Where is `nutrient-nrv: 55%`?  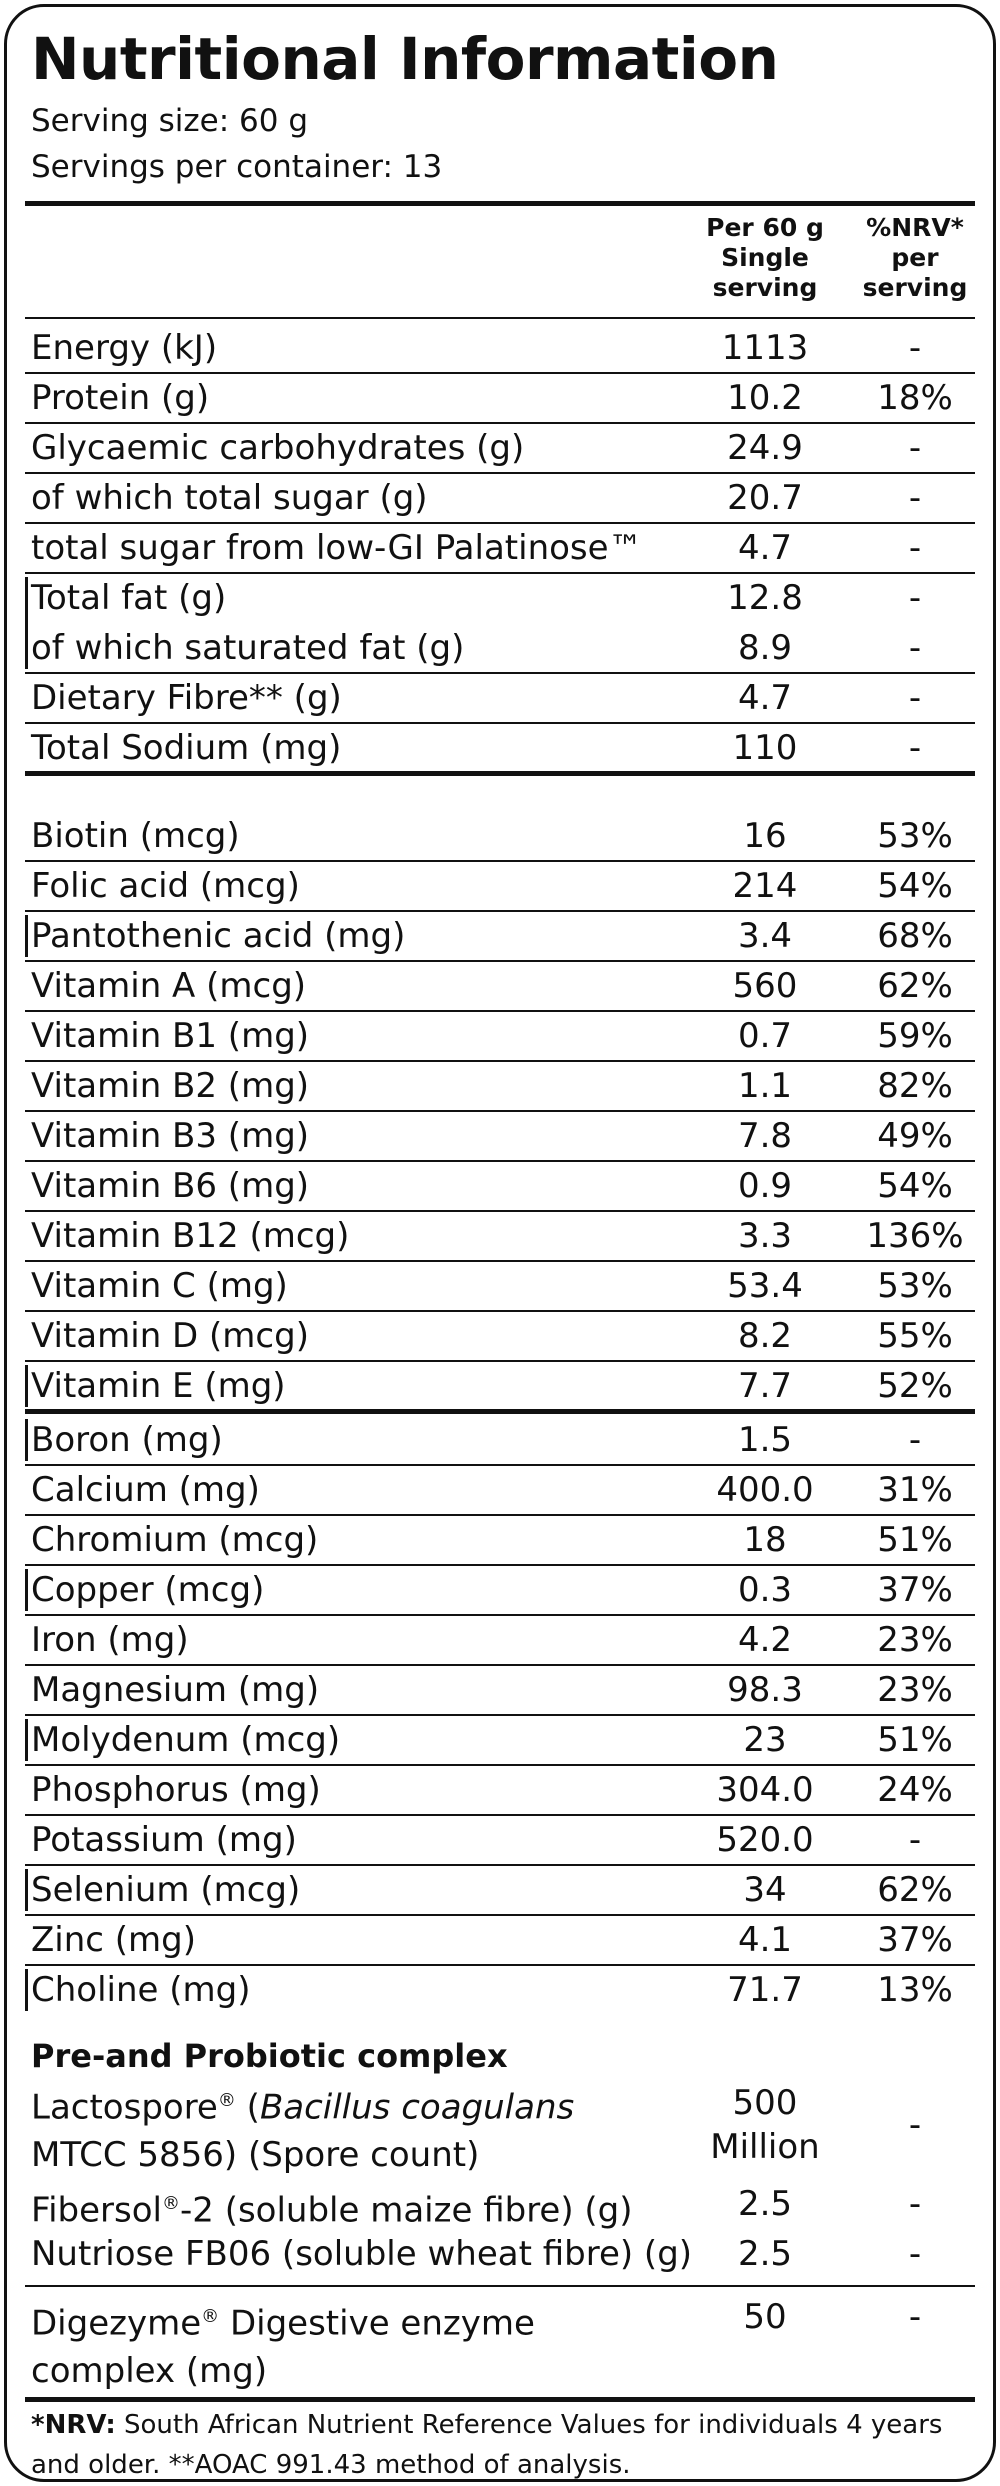
nutrient-nrv: 55% is located at coordinates (915, 1336).